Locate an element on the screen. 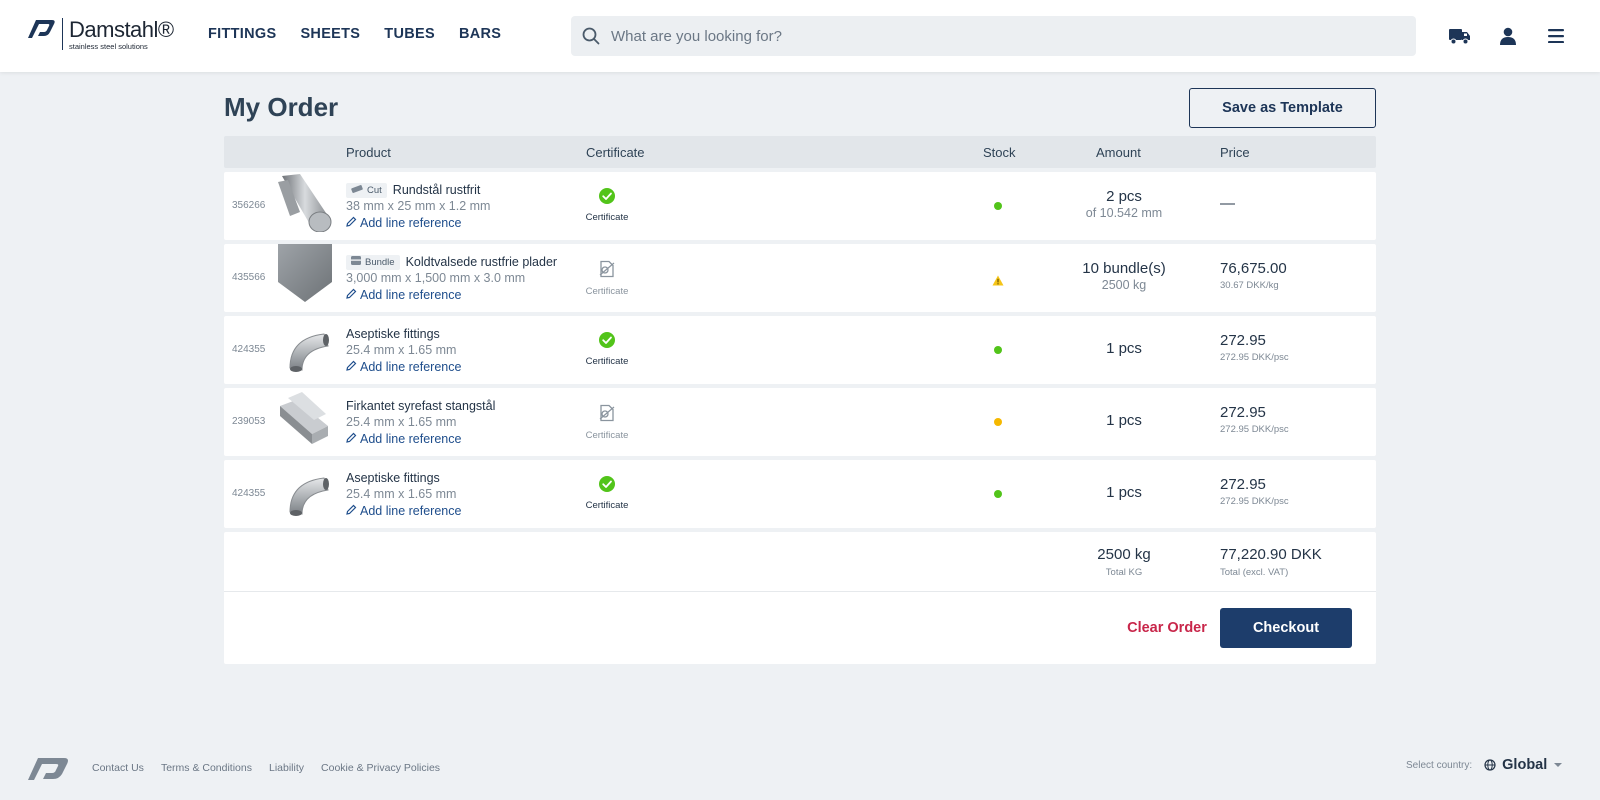 Image resolution: width=1600 pixels, height=800 pixels. country-value: Global is located at coordinates (1525, 765).